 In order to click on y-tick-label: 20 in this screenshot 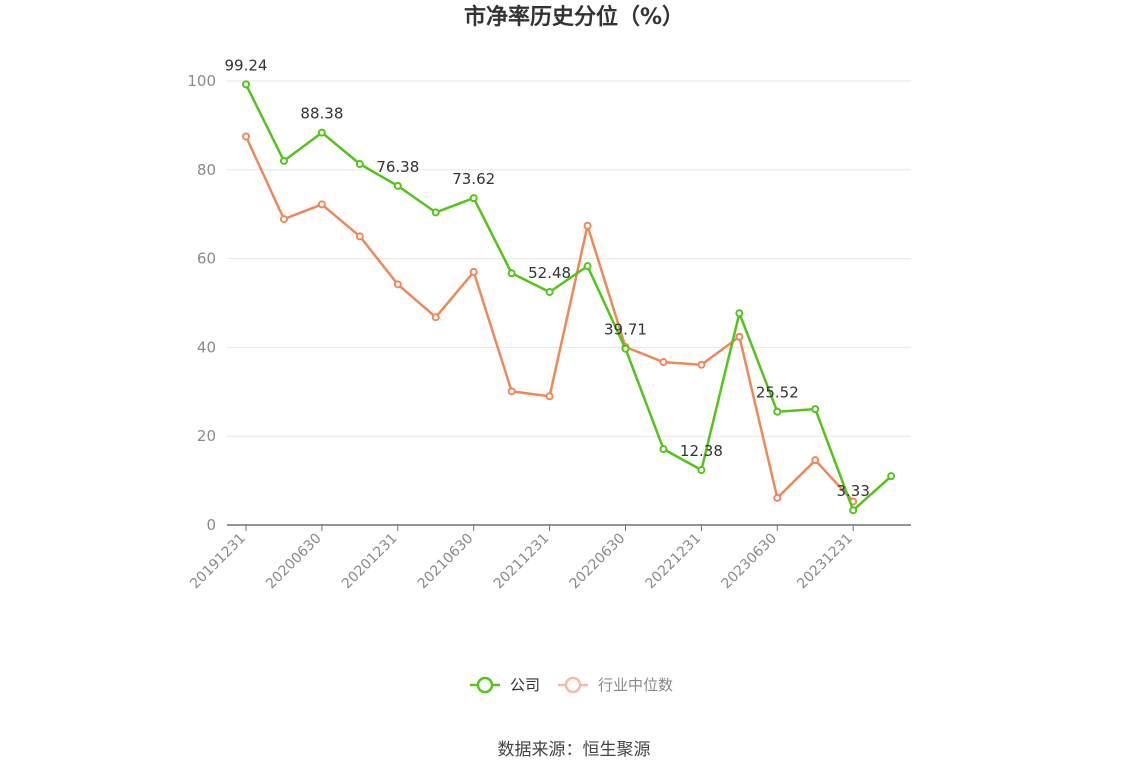, I will do `click(206, 436)`.